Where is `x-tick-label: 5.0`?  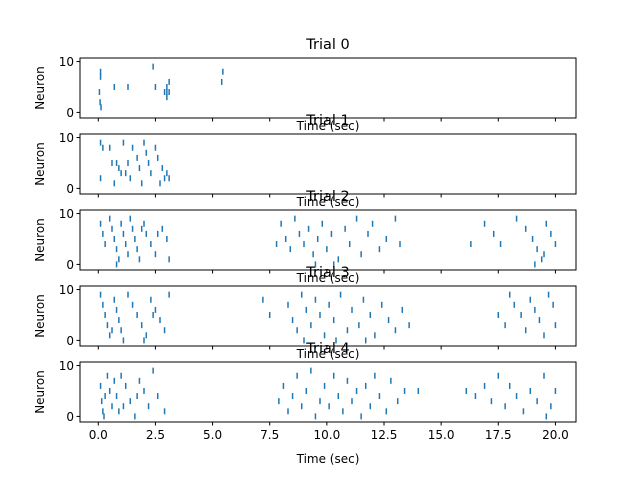
x-tick-label: 5.0 is located at coordinates (212, 435).